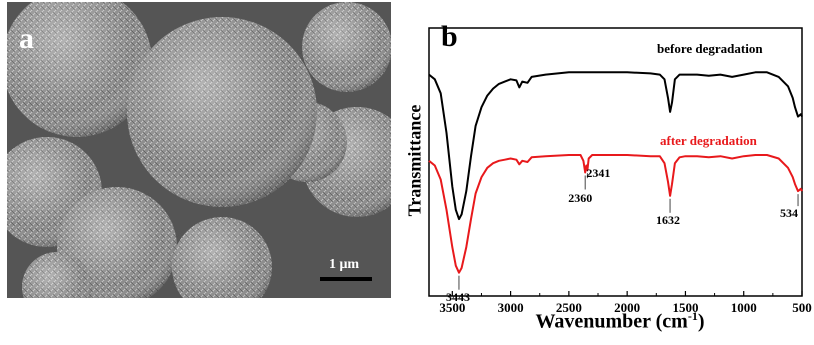  Describe the element at coordinates (692, 316) in the screenshot. I see `x-axis-title-superscript: -1` at that location.